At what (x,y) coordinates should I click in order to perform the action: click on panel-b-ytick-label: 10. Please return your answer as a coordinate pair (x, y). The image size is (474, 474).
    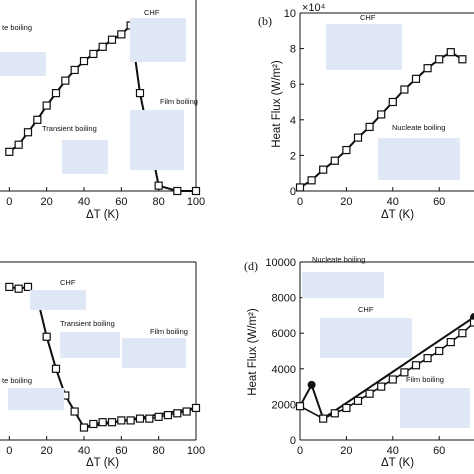
    Looking at the image, I should click on (290, 14).